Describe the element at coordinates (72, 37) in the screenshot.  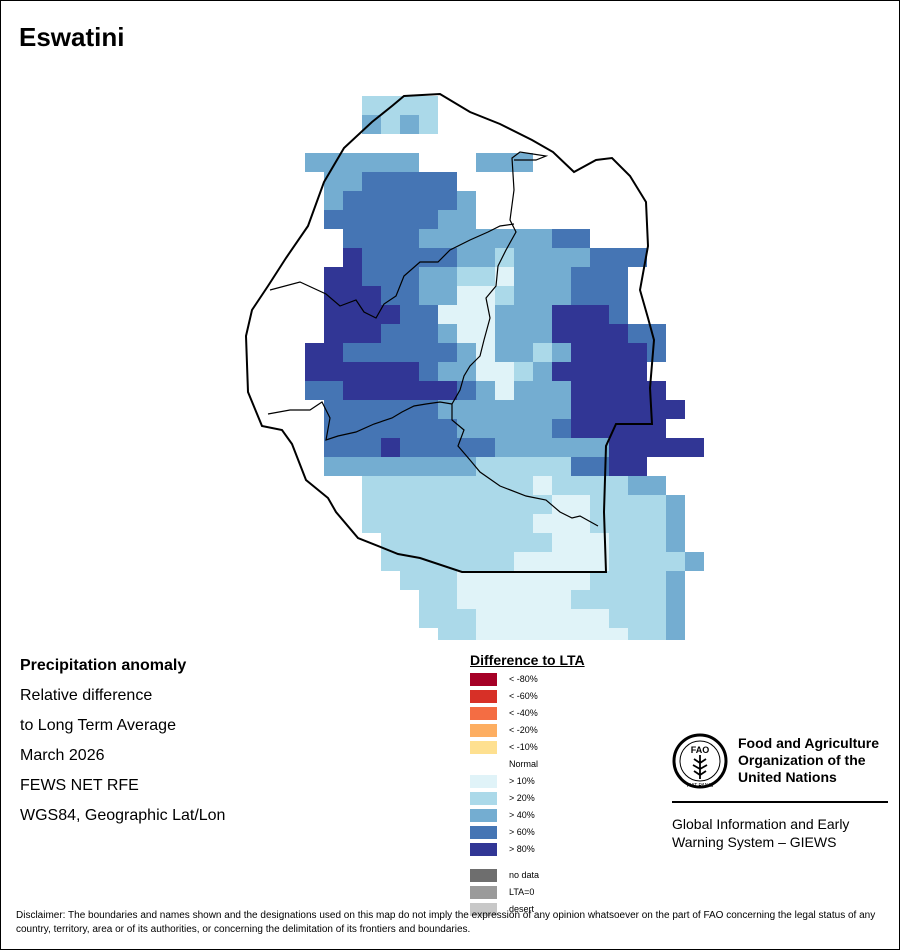
I see `map-title: Eswatini` at that location.